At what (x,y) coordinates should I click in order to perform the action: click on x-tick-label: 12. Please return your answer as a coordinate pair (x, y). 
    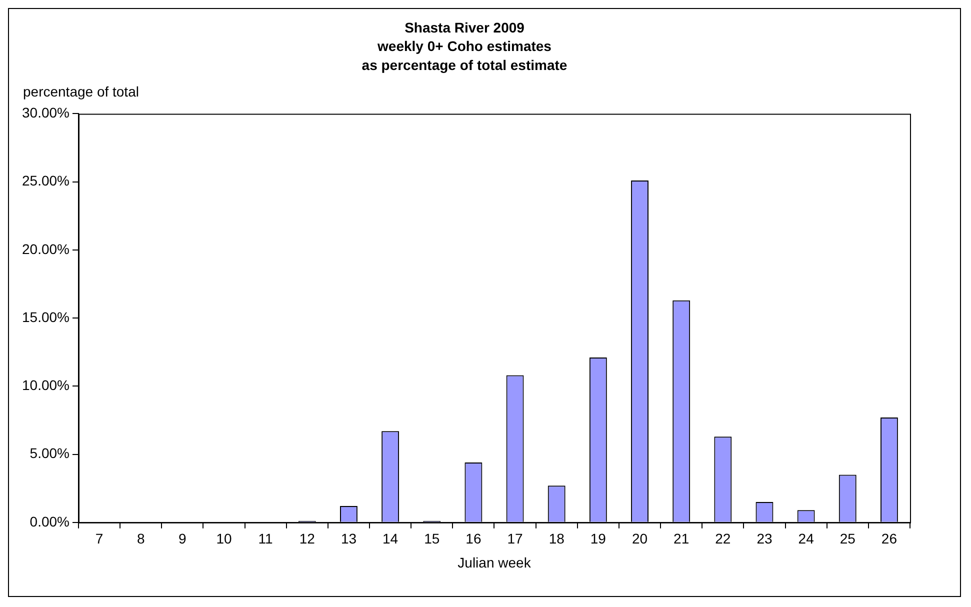
    Looking at the image, I should click on (307, 538).